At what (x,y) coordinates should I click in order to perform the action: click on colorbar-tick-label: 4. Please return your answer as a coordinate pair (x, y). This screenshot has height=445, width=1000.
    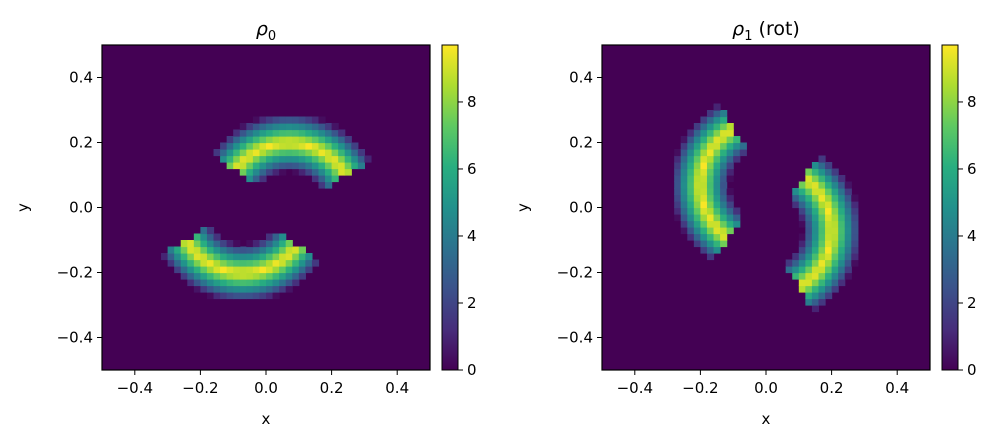
    Looking at the image, I should click on (472, 236).